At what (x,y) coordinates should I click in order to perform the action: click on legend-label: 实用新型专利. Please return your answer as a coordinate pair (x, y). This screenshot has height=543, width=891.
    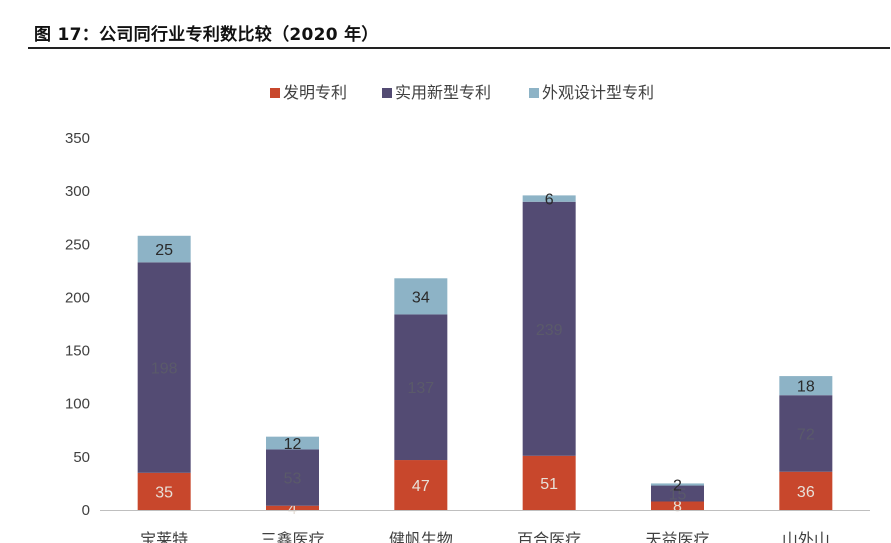
    Looking at the image, I should click on (443, 92).